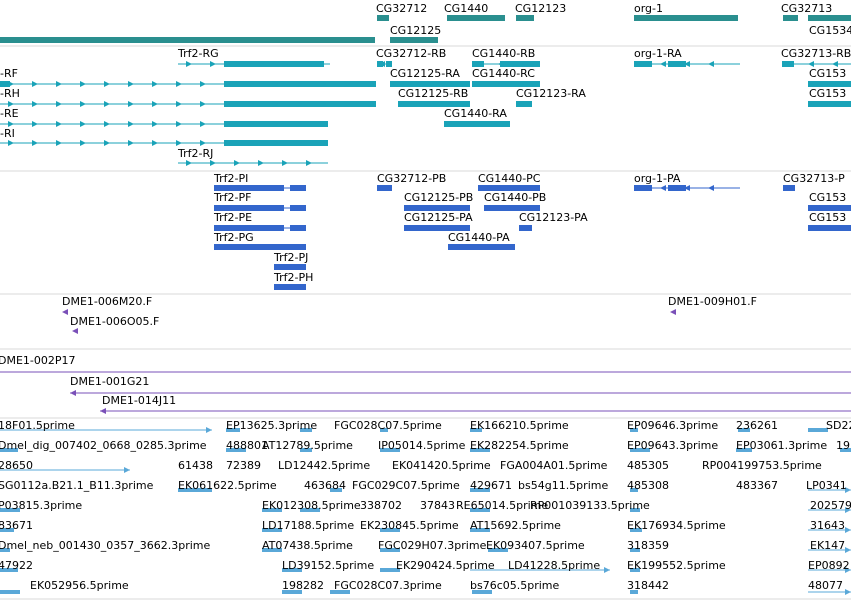  I want to click on bac-clone-end, so click(103, 411).